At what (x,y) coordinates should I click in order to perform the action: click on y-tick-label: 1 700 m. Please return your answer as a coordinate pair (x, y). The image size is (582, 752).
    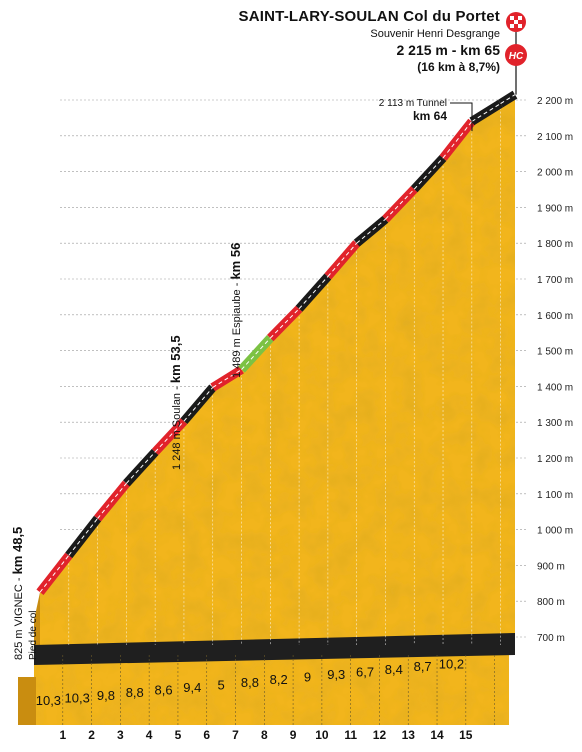
    Looking at the image, I should click on (555, 280).